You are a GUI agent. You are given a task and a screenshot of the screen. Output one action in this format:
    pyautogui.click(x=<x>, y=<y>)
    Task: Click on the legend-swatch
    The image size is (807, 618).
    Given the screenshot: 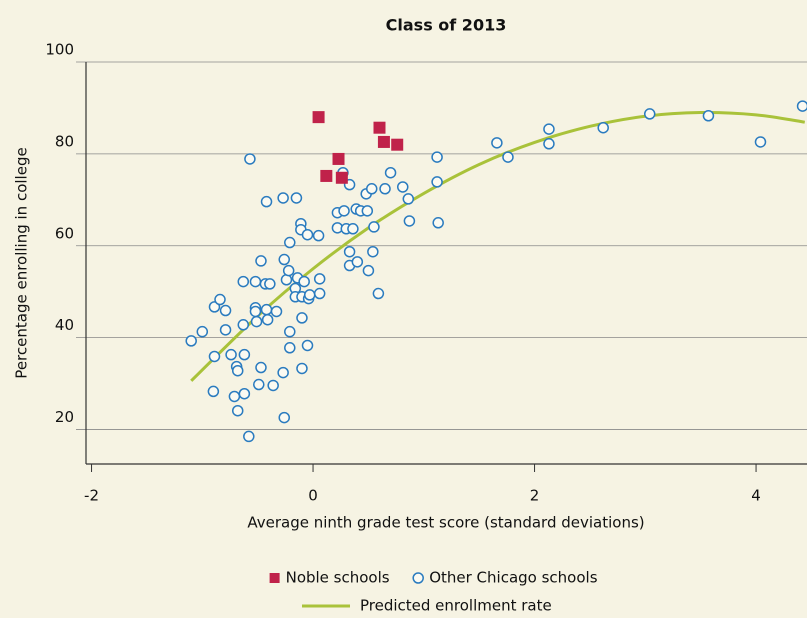 What is the action you would take?
    pyautogui.click(x=418, y=578)
    